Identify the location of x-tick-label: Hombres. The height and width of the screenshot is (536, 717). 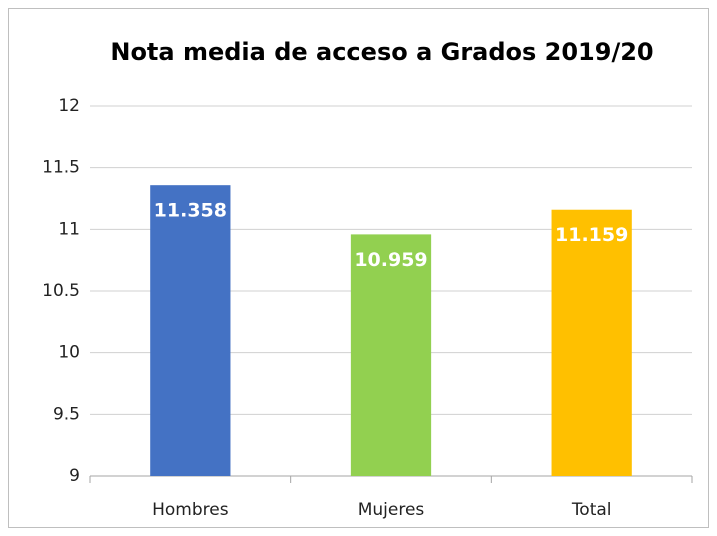
(190, 510).